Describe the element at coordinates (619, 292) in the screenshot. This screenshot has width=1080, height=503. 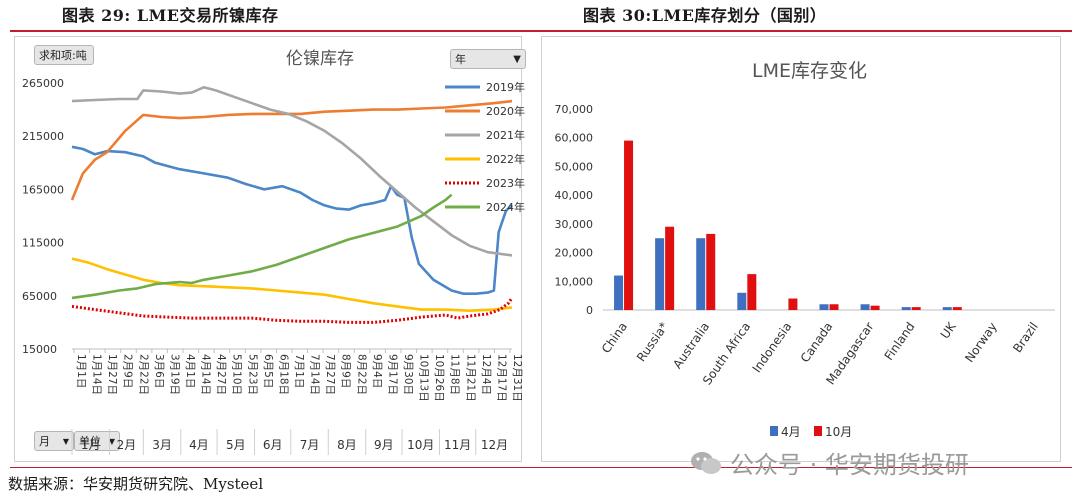
I see `bar-4月-China` at that location.